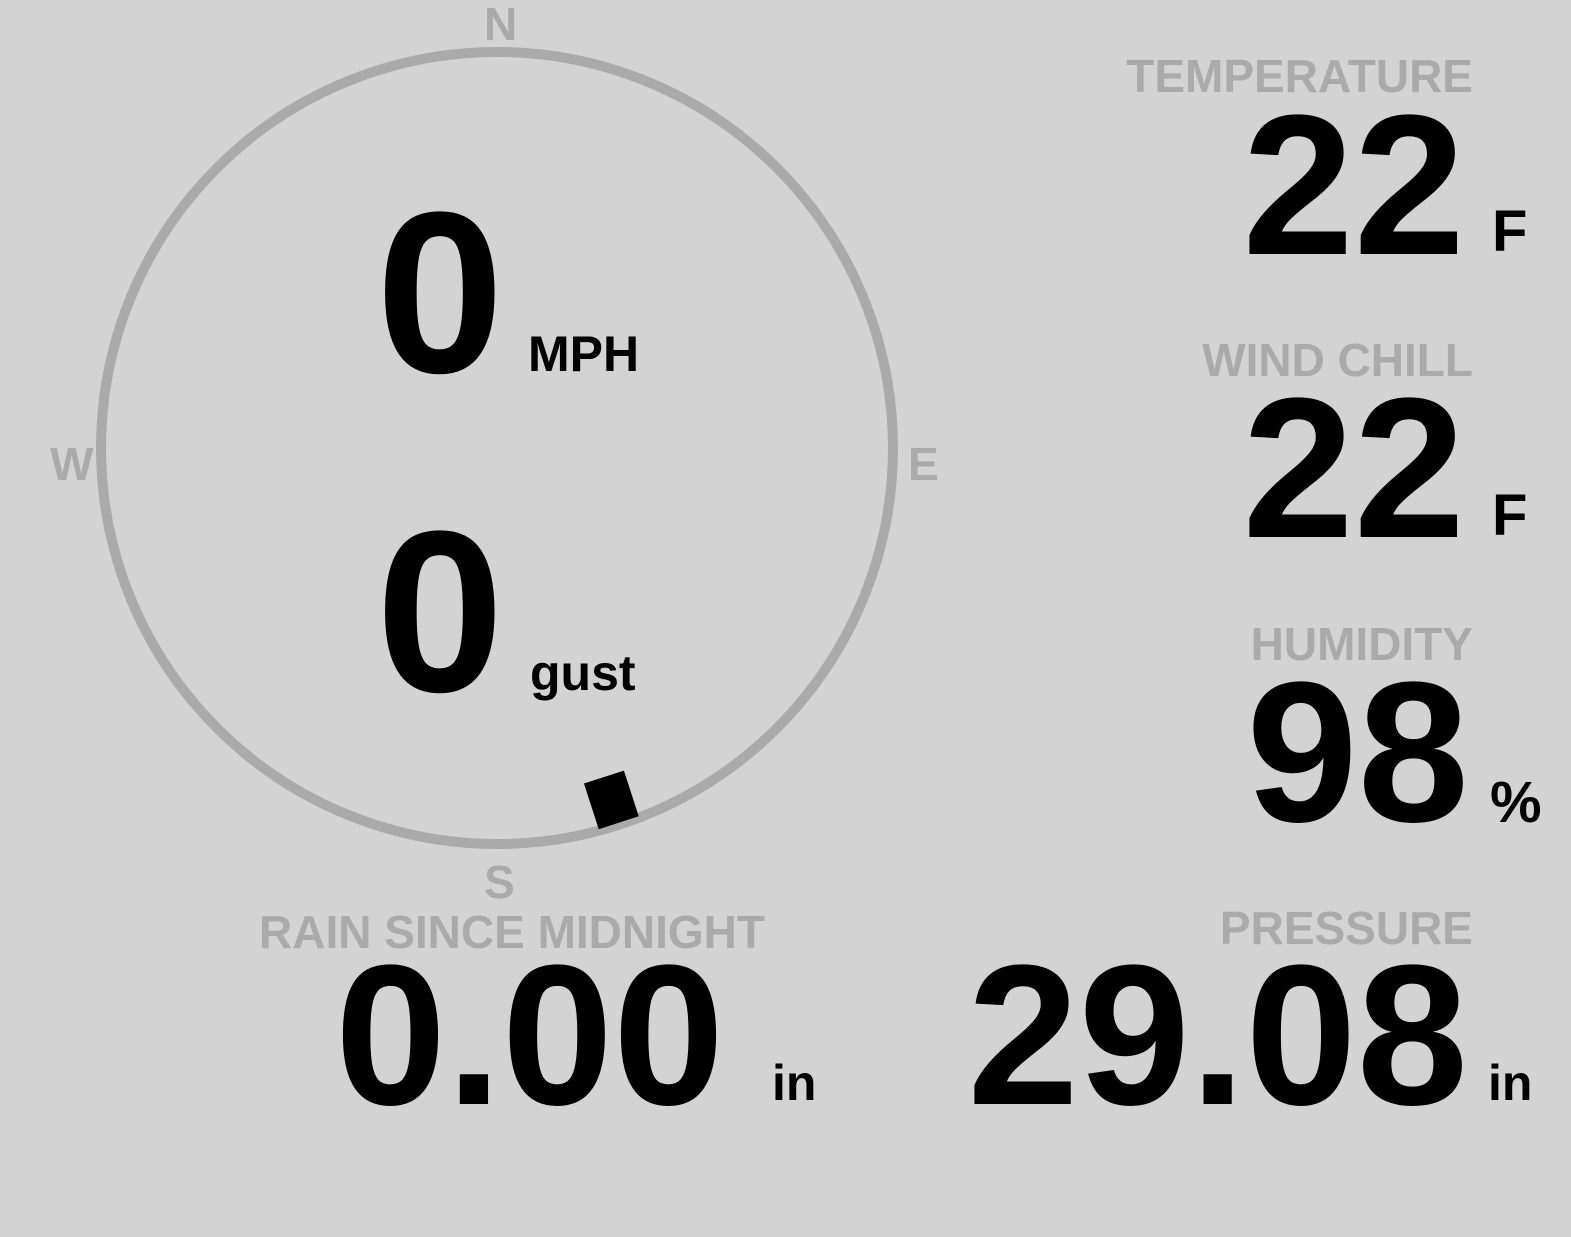  What do you see at coordinates (584, 354) in the screenshot?
I see `wind-speed-unit: MPH` at bounding box center [584, 354].